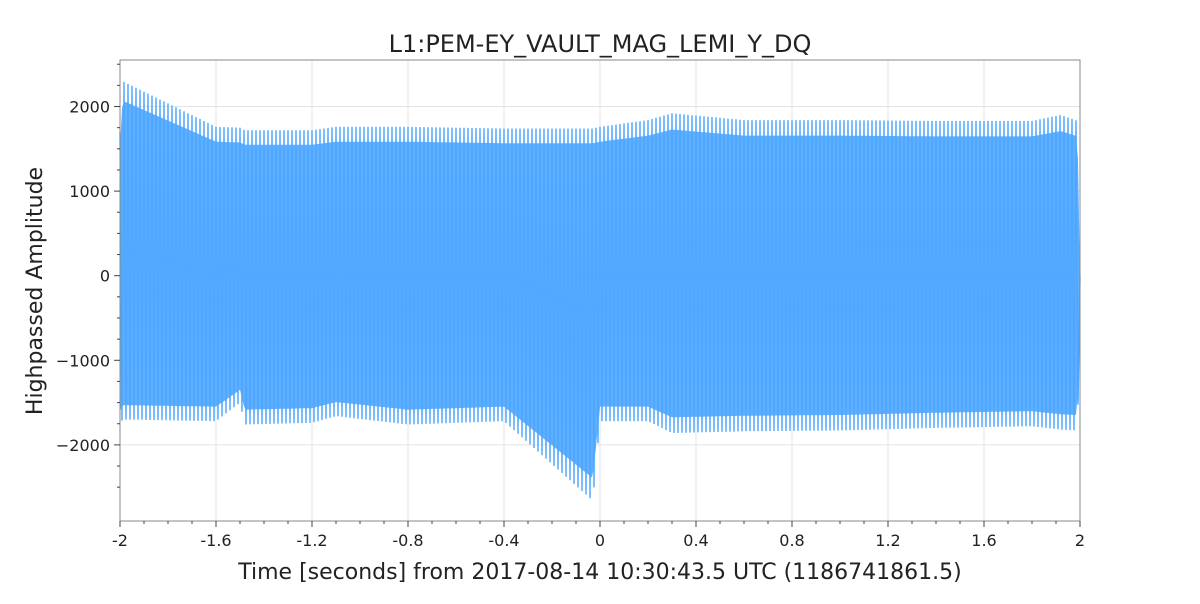 The image size is (1200, 604). What do you see at coordinates (887, 540) in the screenshot?
I see `x-tick-label: 1.2` at bounding box center [887, 540].